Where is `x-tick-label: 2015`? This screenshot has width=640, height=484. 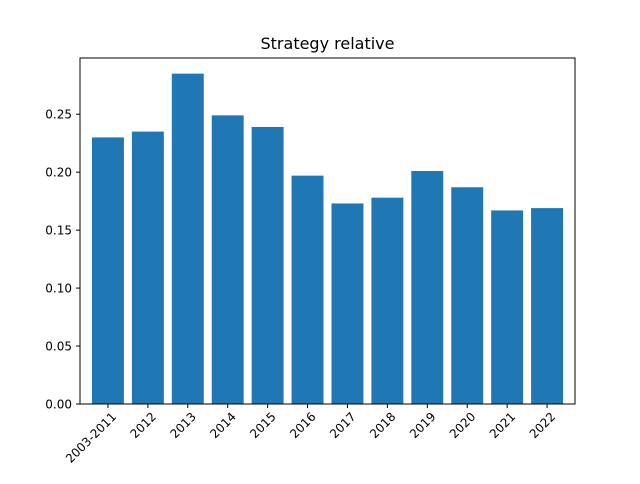 x-tick-label: 2015 is located at coordinates (262, 425).